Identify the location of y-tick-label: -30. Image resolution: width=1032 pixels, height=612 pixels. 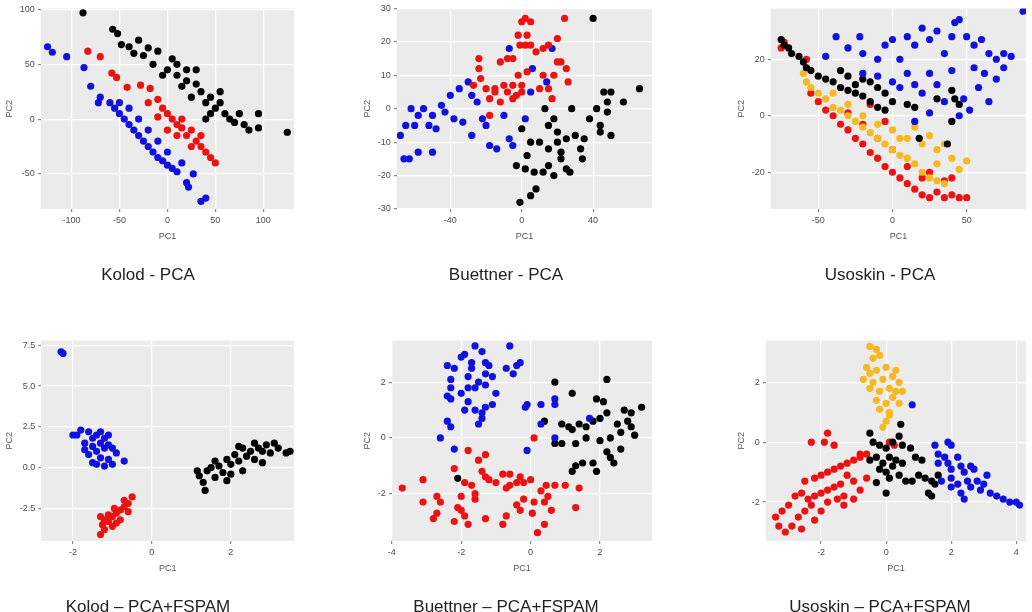
(384, 208).